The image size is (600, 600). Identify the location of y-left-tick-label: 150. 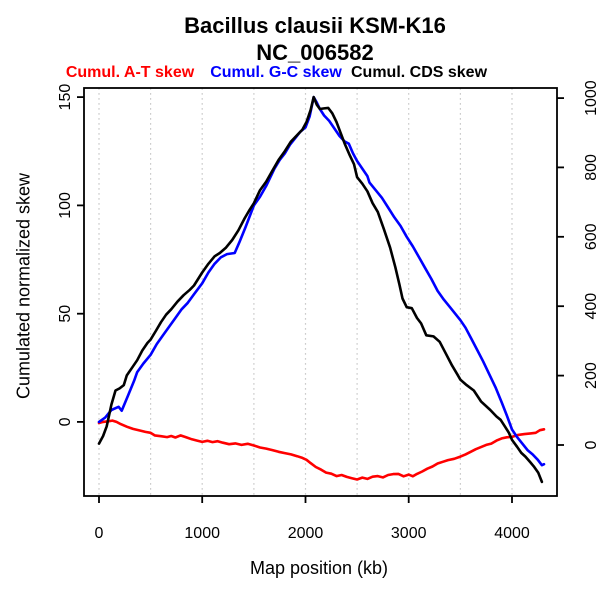
(65, 97).